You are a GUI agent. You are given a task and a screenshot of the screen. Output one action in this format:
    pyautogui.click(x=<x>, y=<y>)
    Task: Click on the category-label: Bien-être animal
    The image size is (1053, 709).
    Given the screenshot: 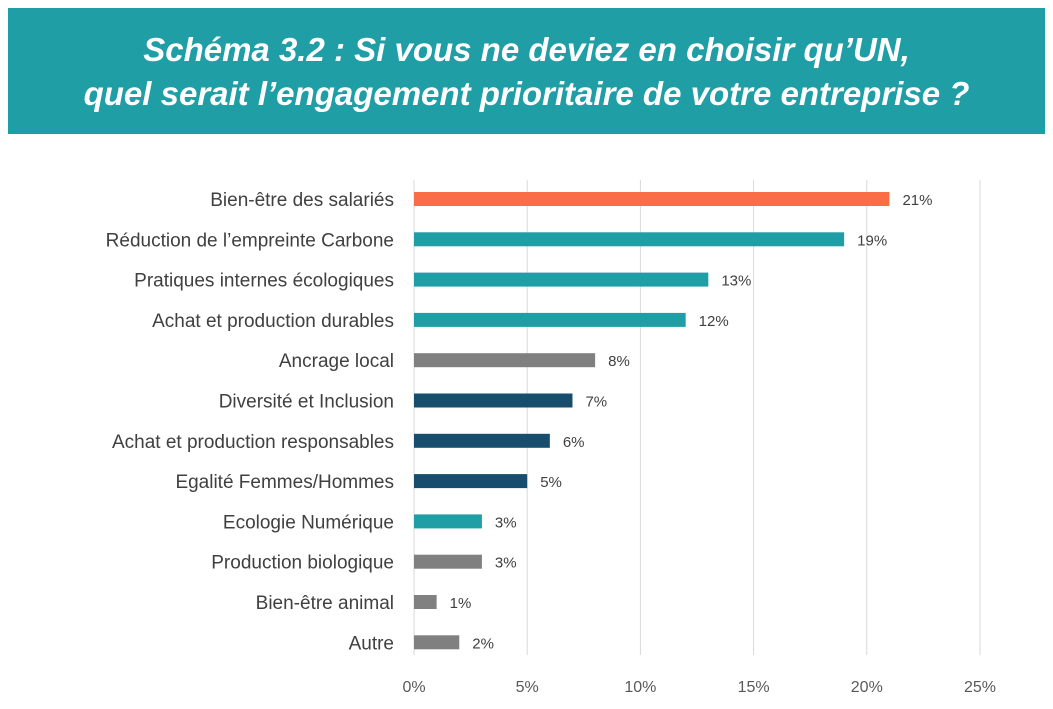 What is the action you would take?
    pyautogui.click(x=325, y=603)
    